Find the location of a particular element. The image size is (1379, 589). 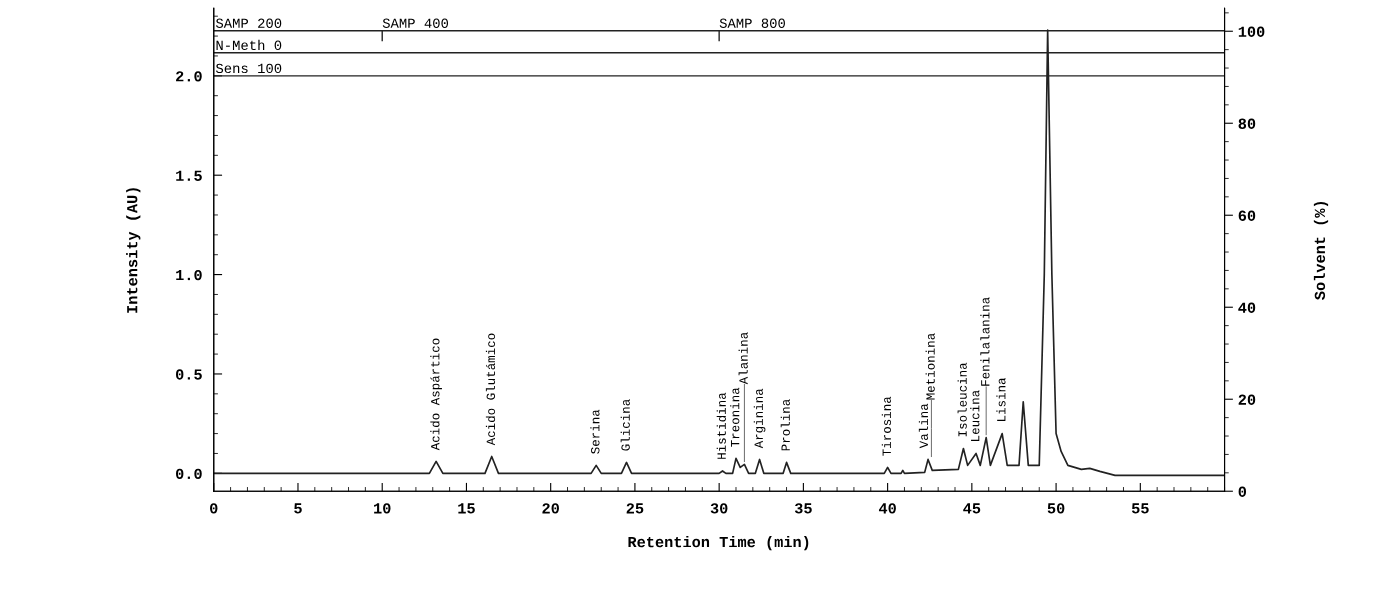

y2-tick-label: 100 is located at coordinates (1251, 31).